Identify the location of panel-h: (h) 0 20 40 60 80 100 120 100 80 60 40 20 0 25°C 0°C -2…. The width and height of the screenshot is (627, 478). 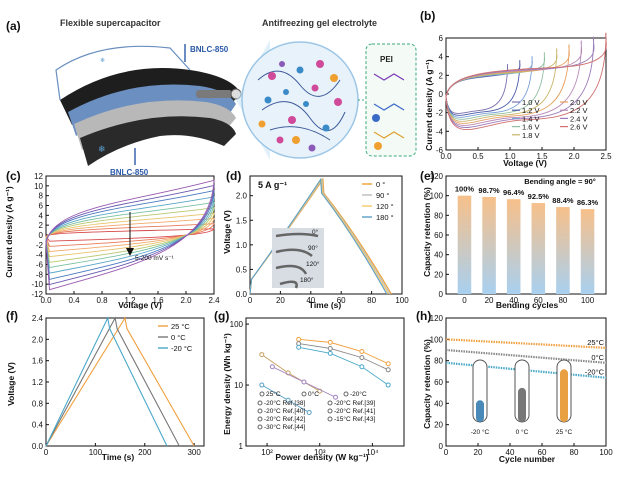
(514, 386).